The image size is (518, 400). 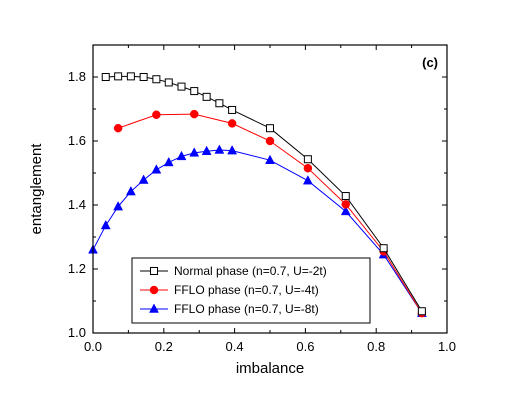 I want to click on x-tick-label: 0.8, so click(x=376, y=346).